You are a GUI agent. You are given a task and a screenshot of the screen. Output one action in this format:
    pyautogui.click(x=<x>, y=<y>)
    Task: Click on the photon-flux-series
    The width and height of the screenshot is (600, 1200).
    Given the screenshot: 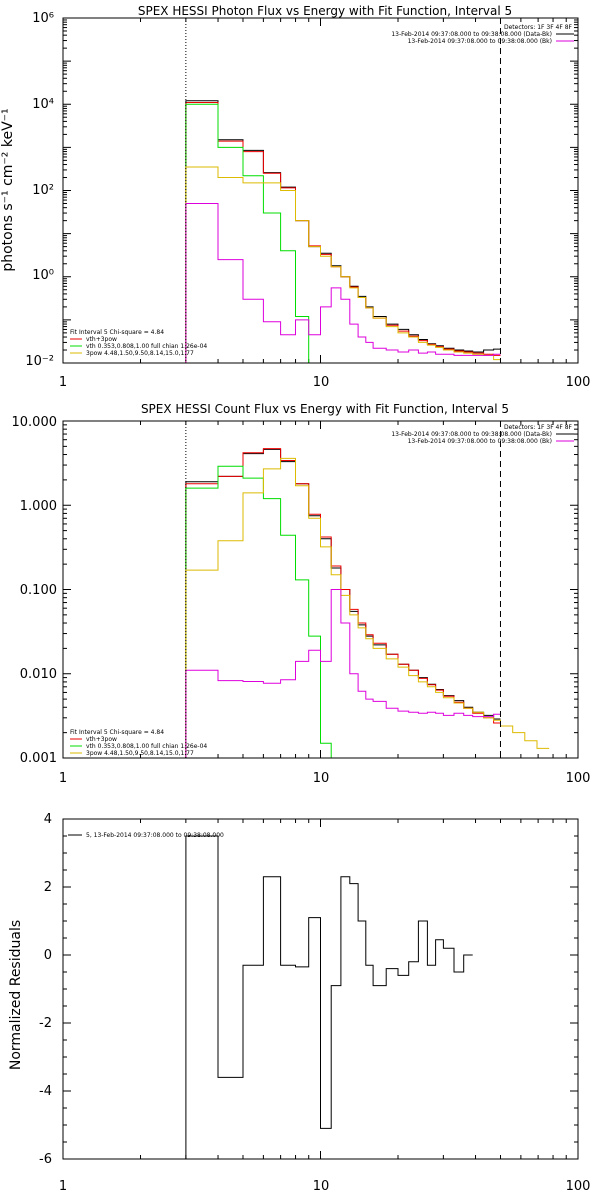 What is the action you would take?
    pyautogui.click(x=367, y=232)
    